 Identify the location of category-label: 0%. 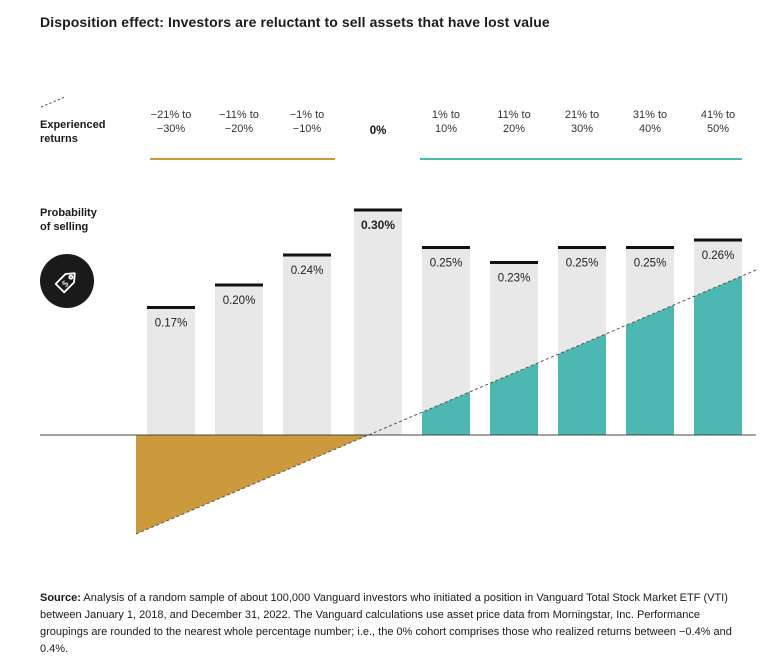
(378, 131).